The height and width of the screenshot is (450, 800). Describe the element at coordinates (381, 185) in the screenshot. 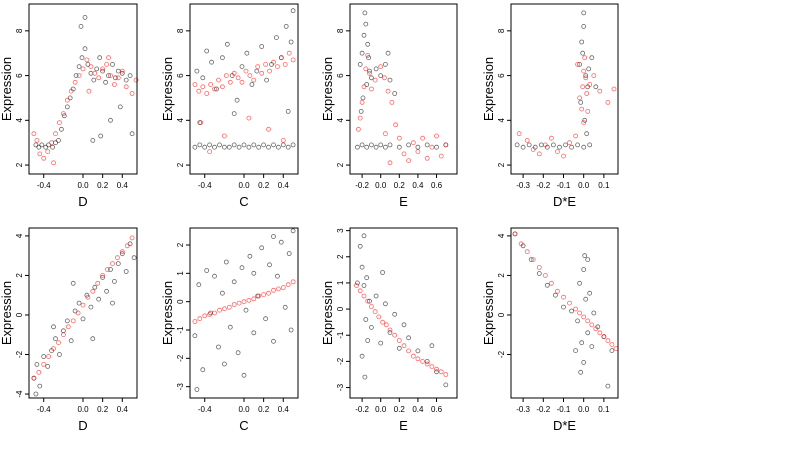

I see `x-tick-label: 0.0` at that location.